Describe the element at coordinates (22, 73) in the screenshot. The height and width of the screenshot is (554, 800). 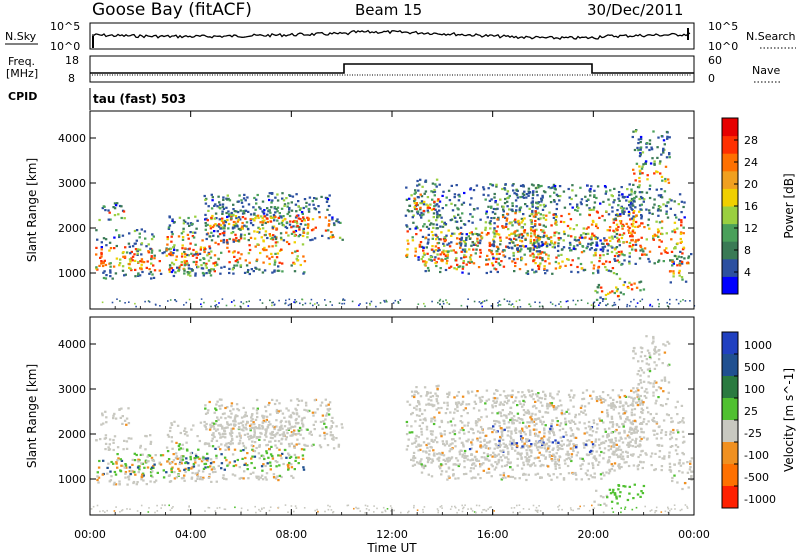
I see `freq-label-2: [MHz]` at that location.